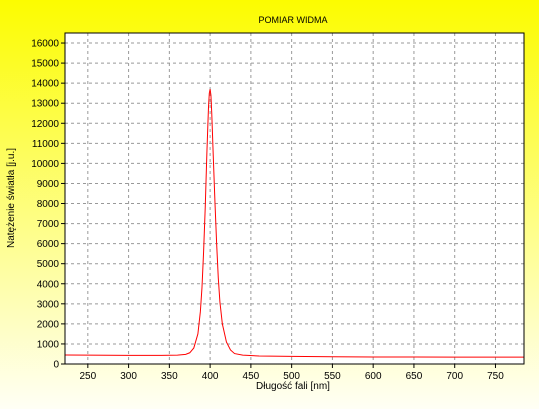 The image size is (539, 409). What do you see at coordinates (45, 44) in the screenshot?
I see `y-tick-label: 16000` at bounding box center [45, 44].